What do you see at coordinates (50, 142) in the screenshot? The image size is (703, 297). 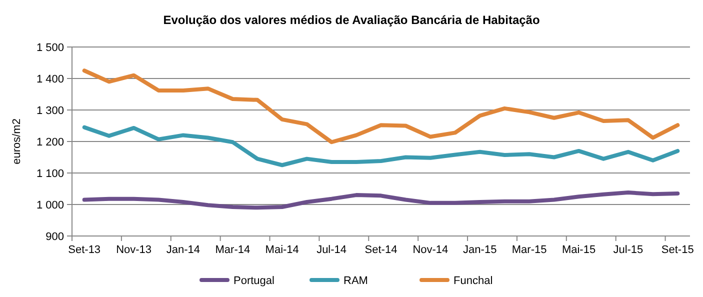 I see `y-tick-label: 1 200` at bounding box center [50, 142].